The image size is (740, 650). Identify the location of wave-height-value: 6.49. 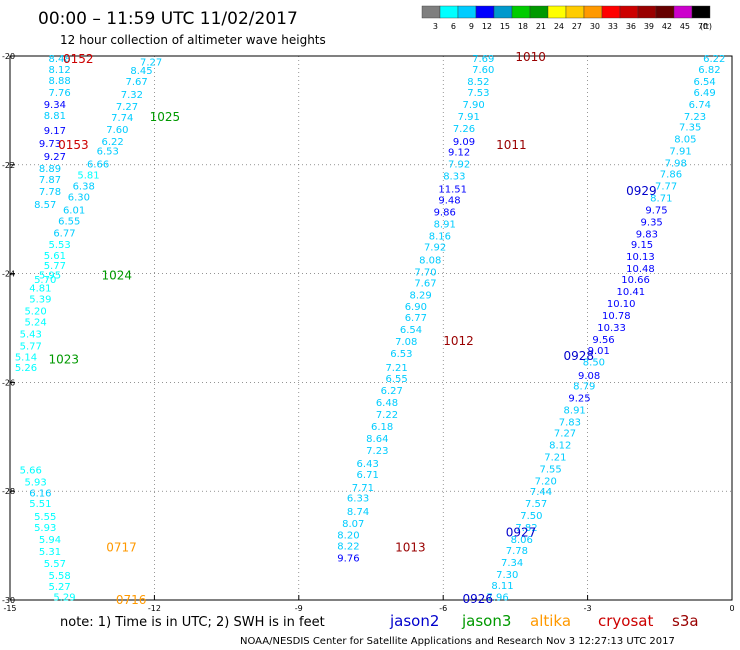
(704, 93).